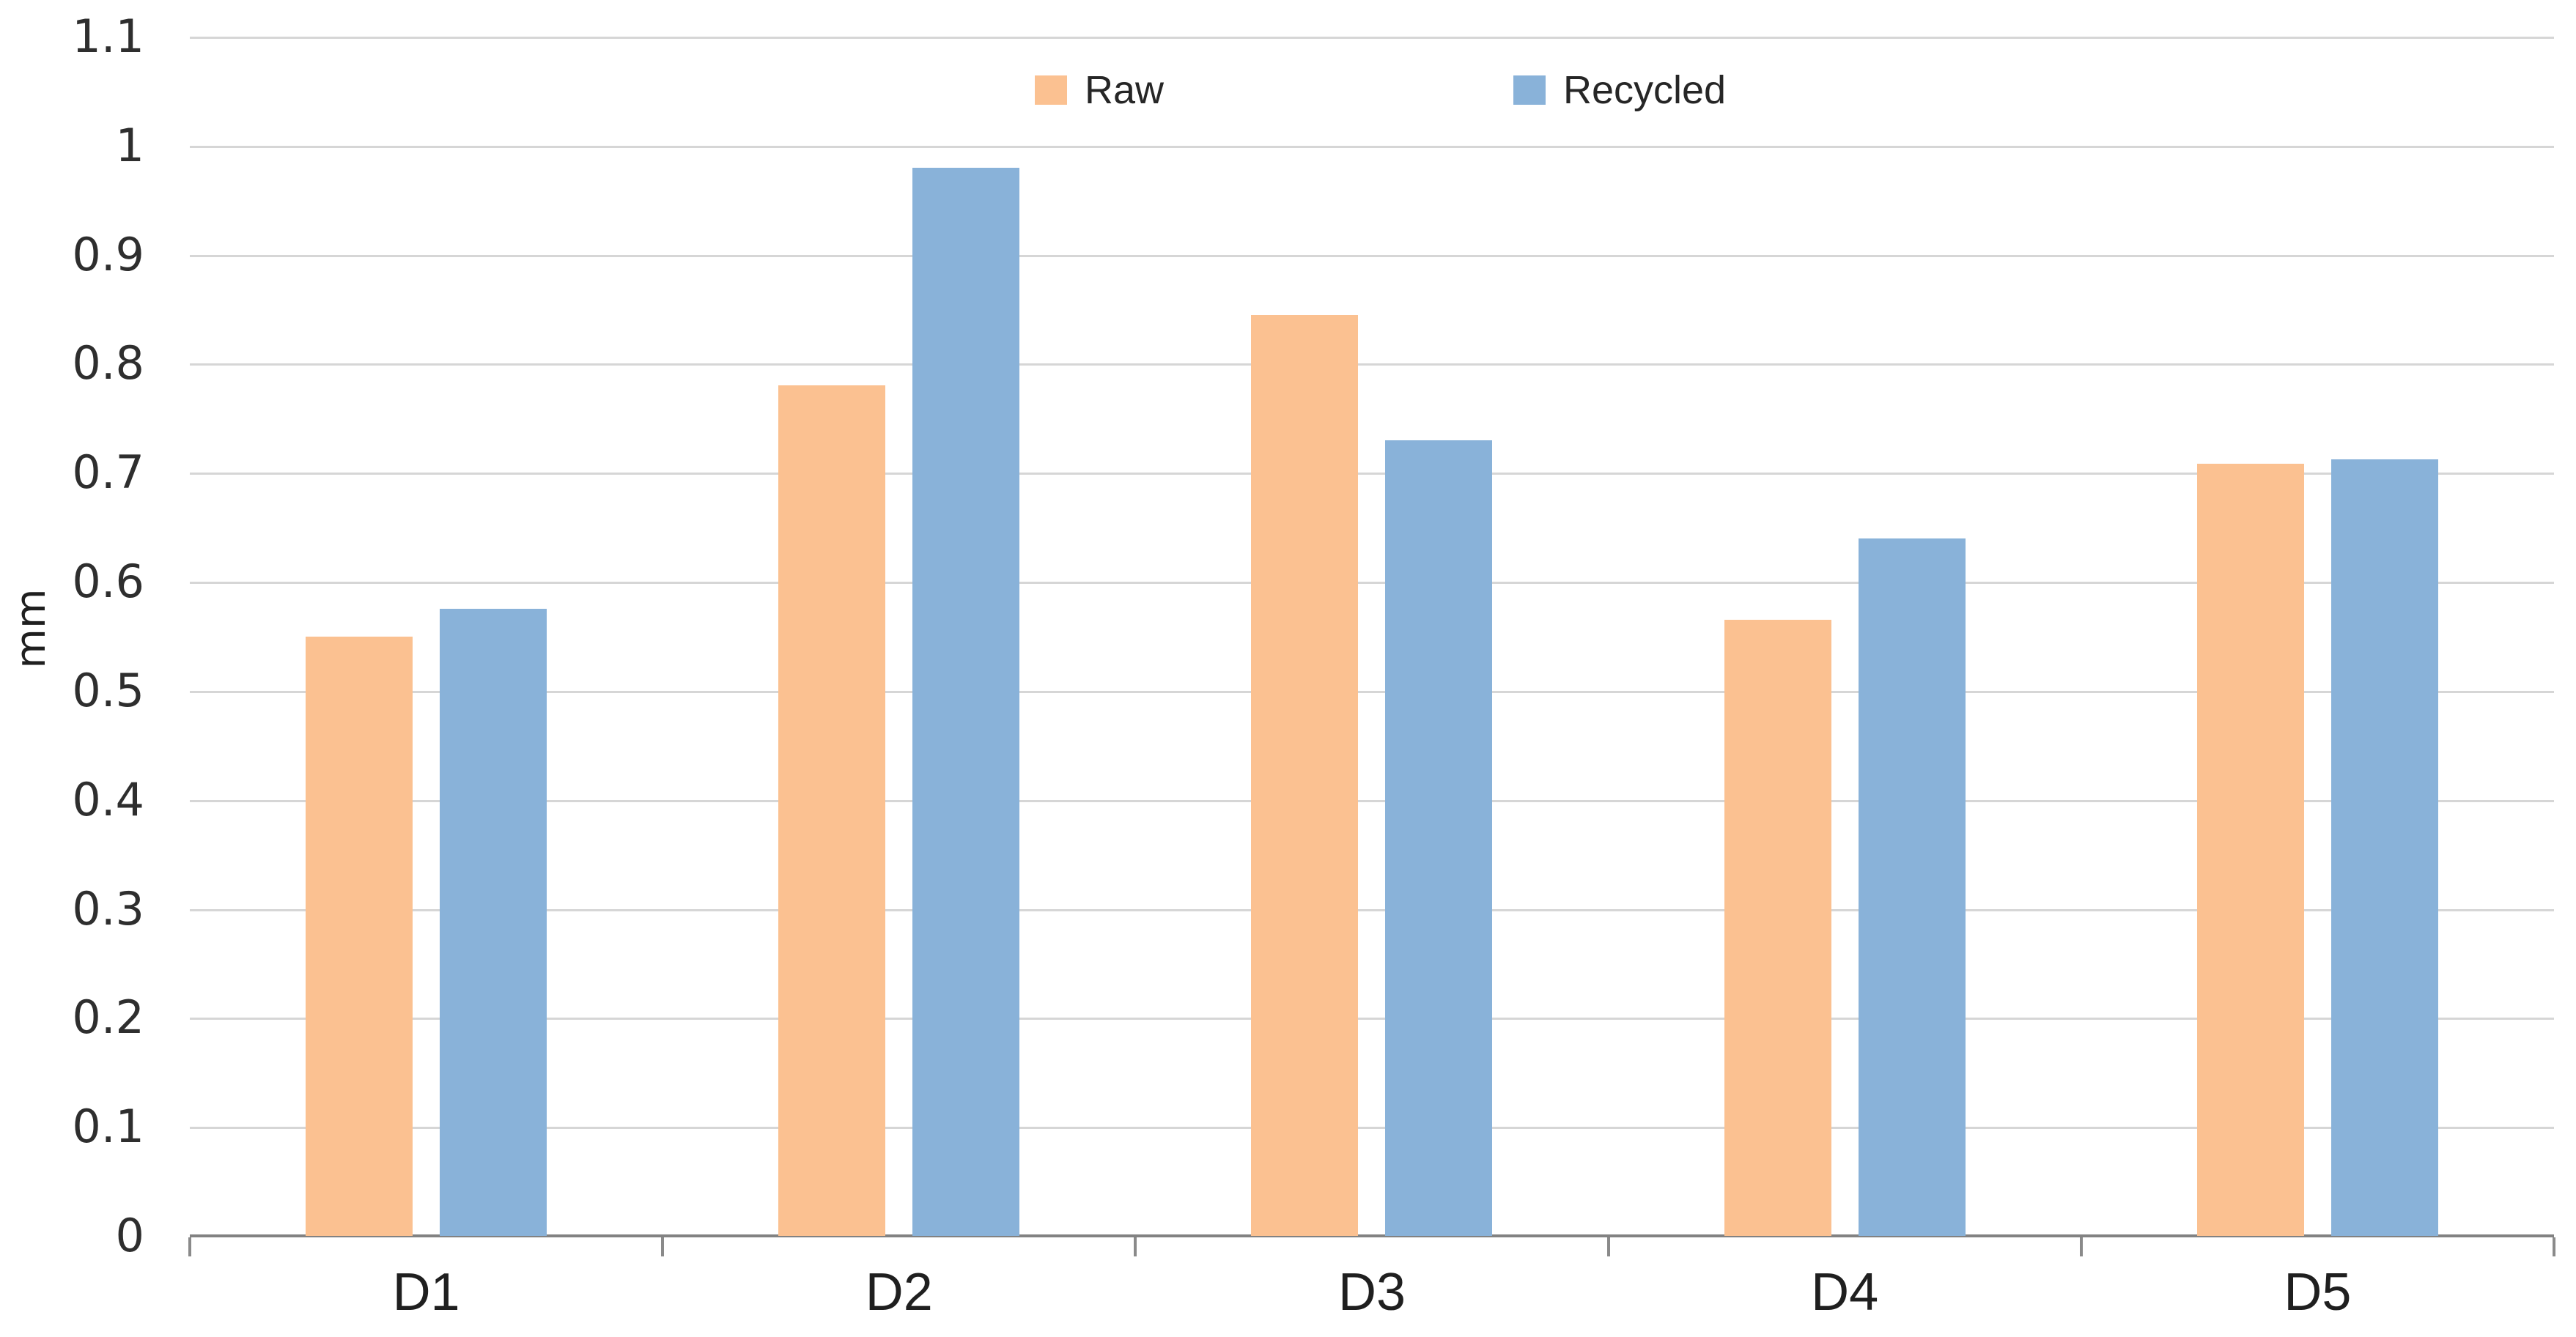 This screenshot has width=2576, height=1337. What do you see at coordinates (108, 690) in the screenshot?
I see `y-tick-label: 0.5` at bounding box center [108, 690].